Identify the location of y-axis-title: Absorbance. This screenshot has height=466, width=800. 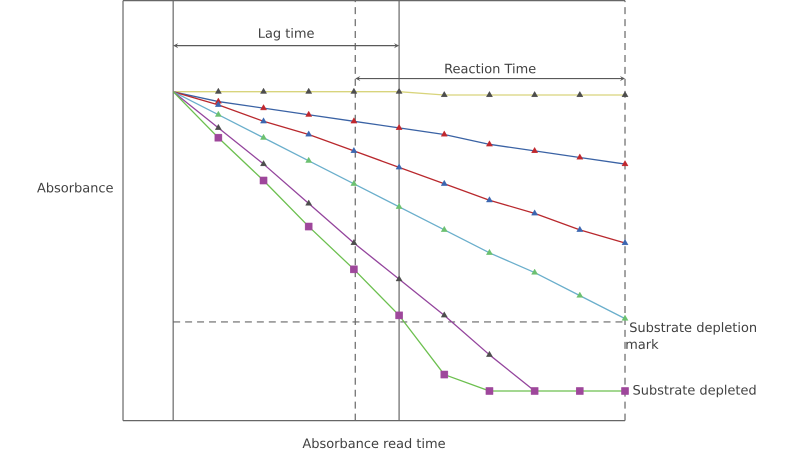
(75, 187).